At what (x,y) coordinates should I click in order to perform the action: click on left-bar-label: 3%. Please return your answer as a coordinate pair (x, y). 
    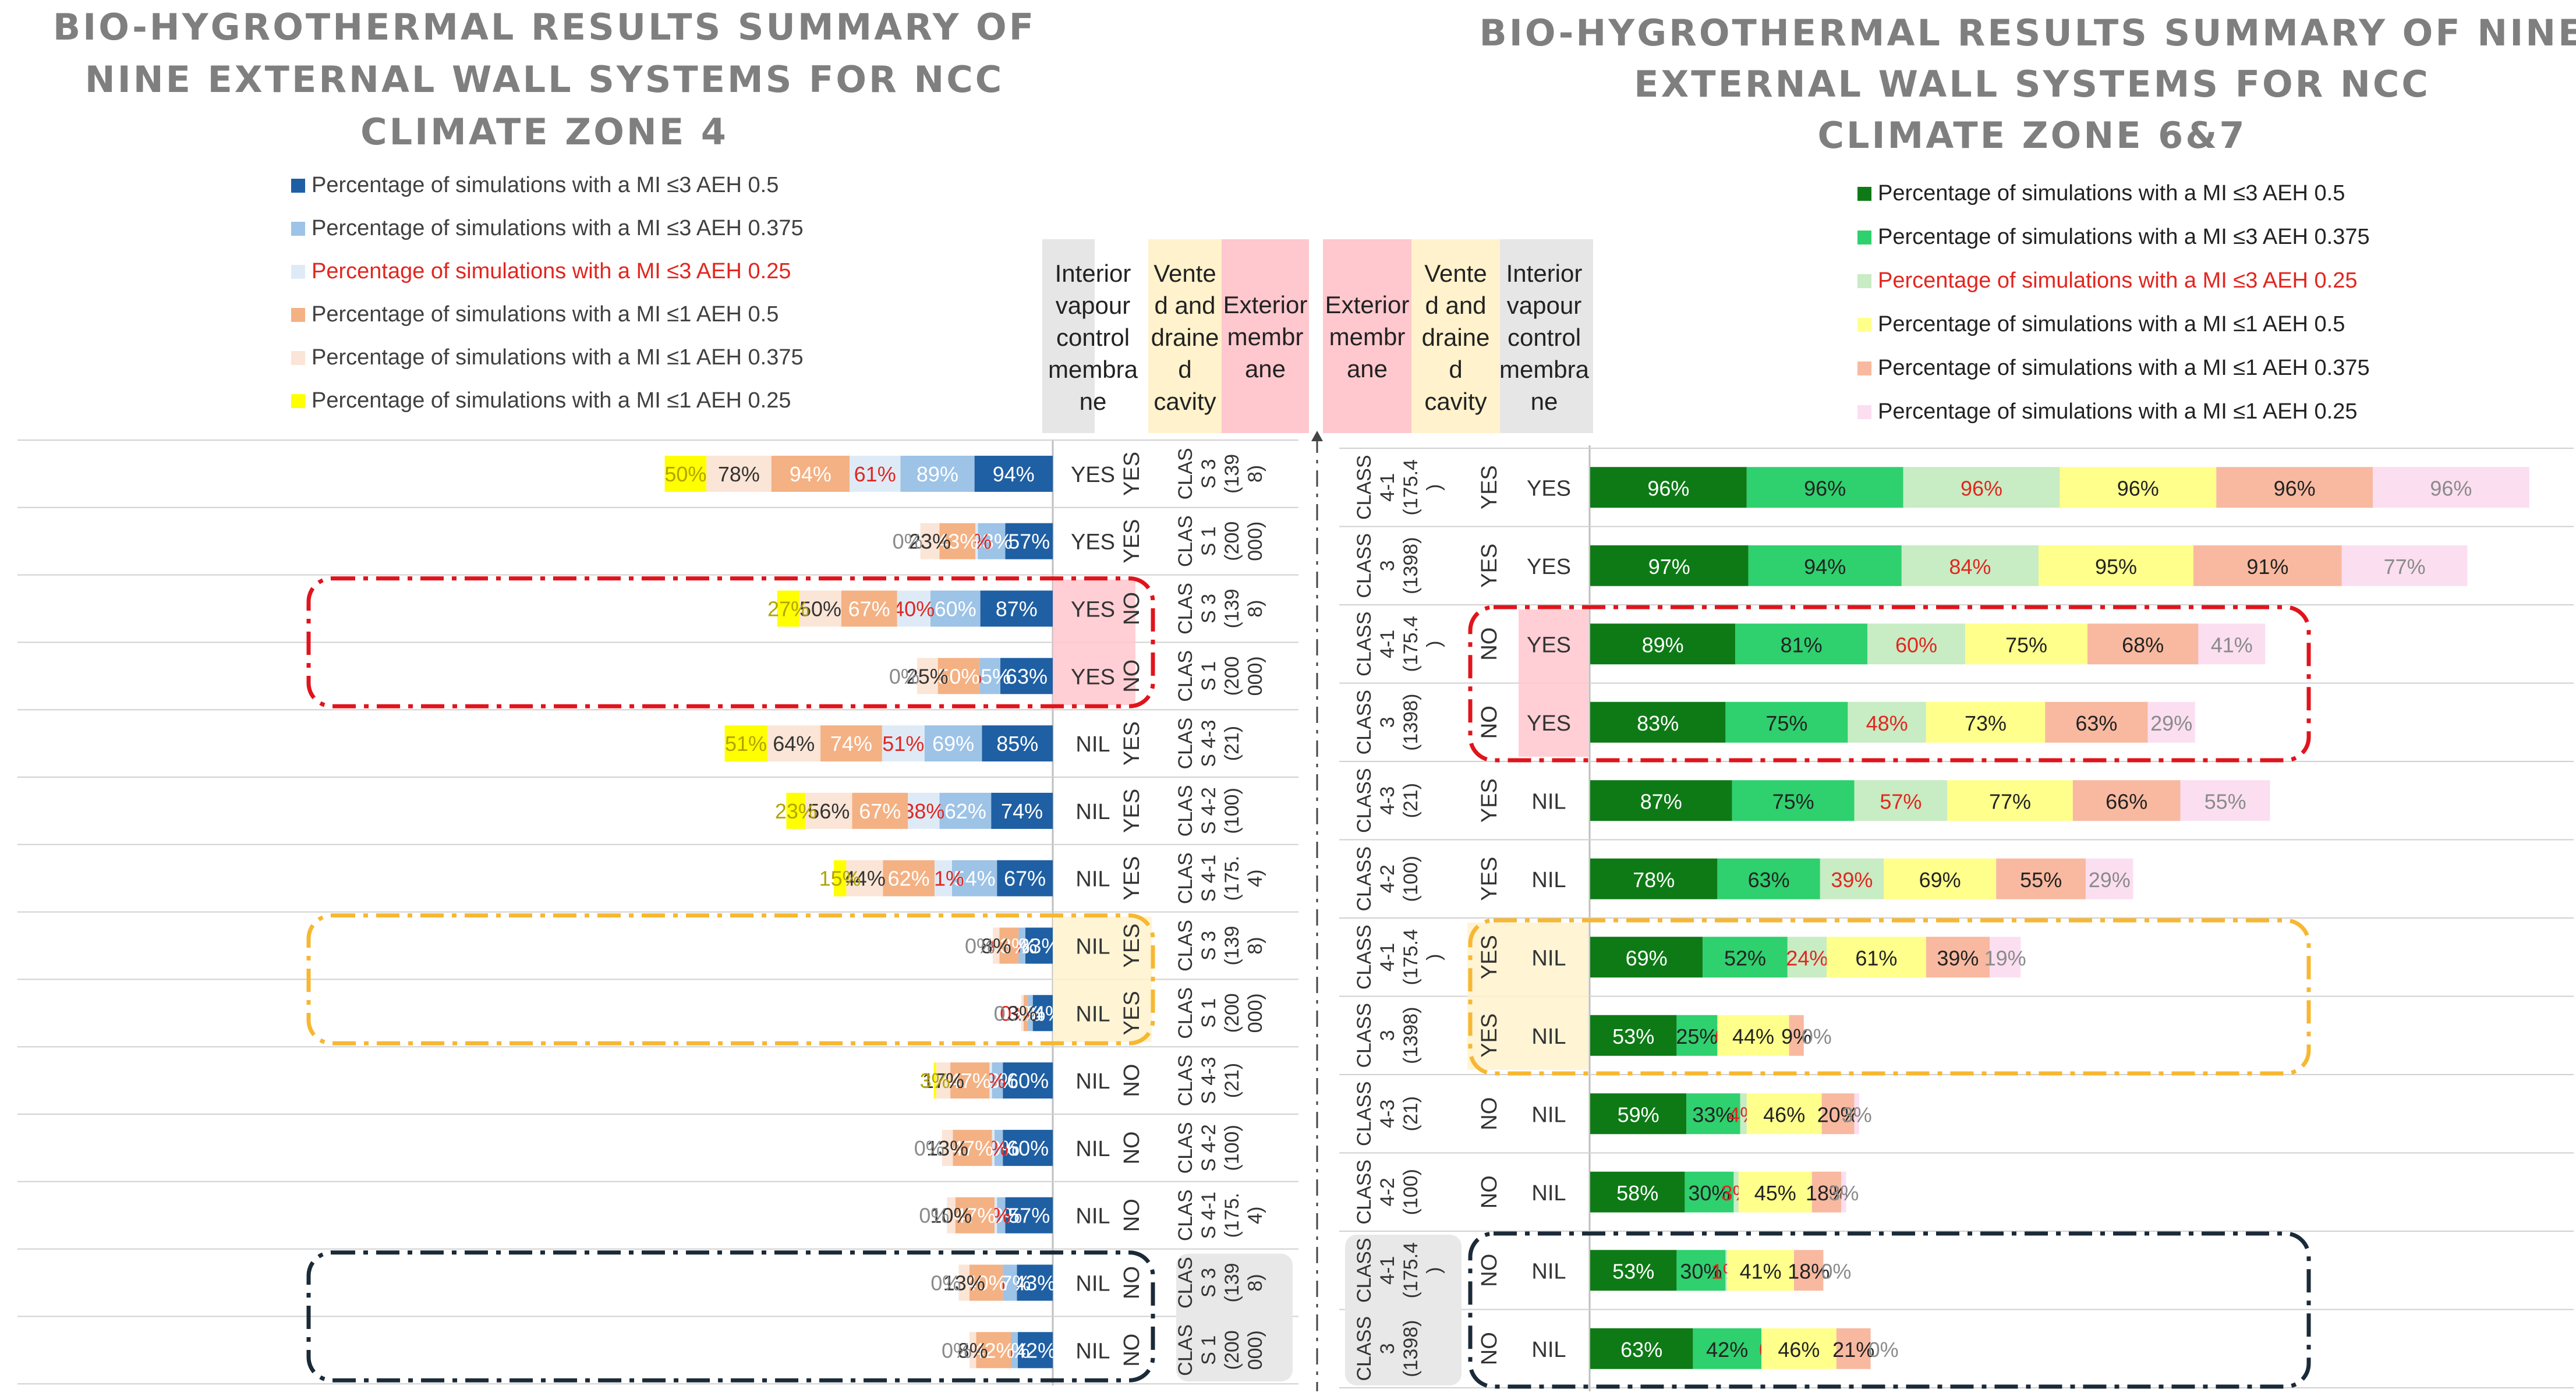
    Looking at the image, I should click on (1022, 1013).